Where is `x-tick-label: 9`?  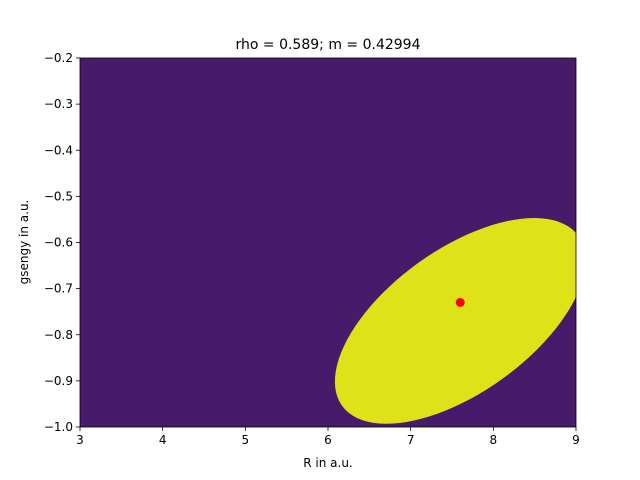
x-tick-label: 9 is located at coordinates (576, 440).